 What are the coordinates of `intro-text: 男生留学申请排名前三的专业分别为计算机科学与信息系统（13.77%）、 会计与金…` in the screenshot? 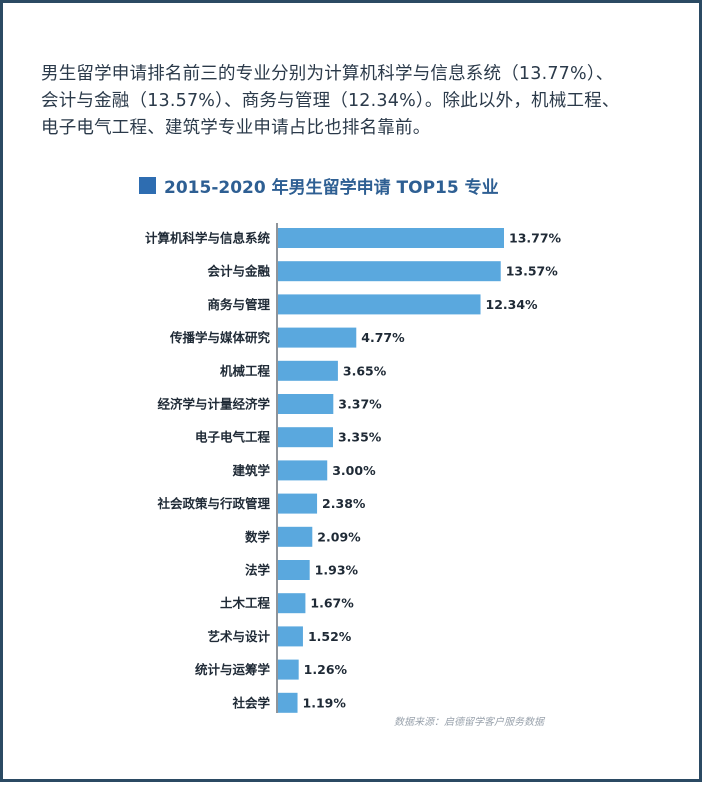 It's located at (361, 101).